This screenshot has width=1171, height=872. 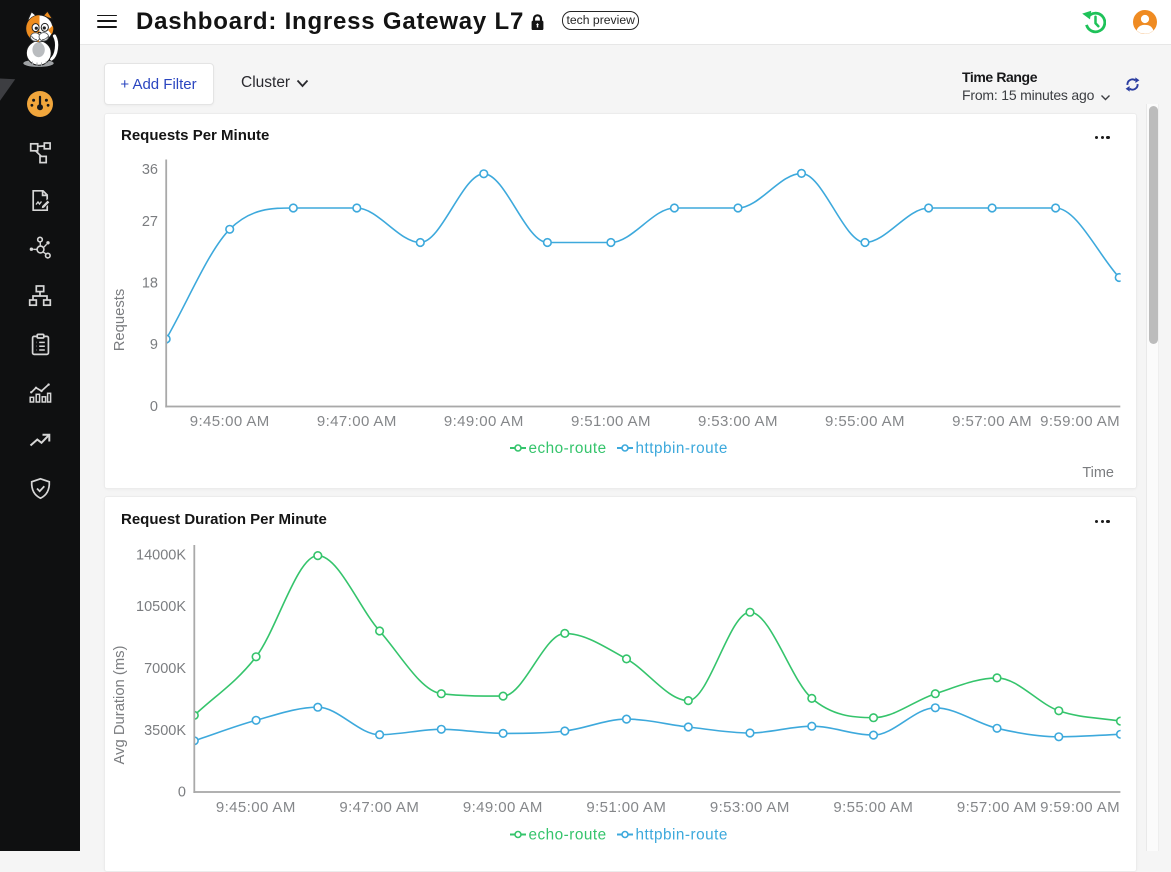 I want to click on svg-text: 14000K, so click(x=161, y=556).